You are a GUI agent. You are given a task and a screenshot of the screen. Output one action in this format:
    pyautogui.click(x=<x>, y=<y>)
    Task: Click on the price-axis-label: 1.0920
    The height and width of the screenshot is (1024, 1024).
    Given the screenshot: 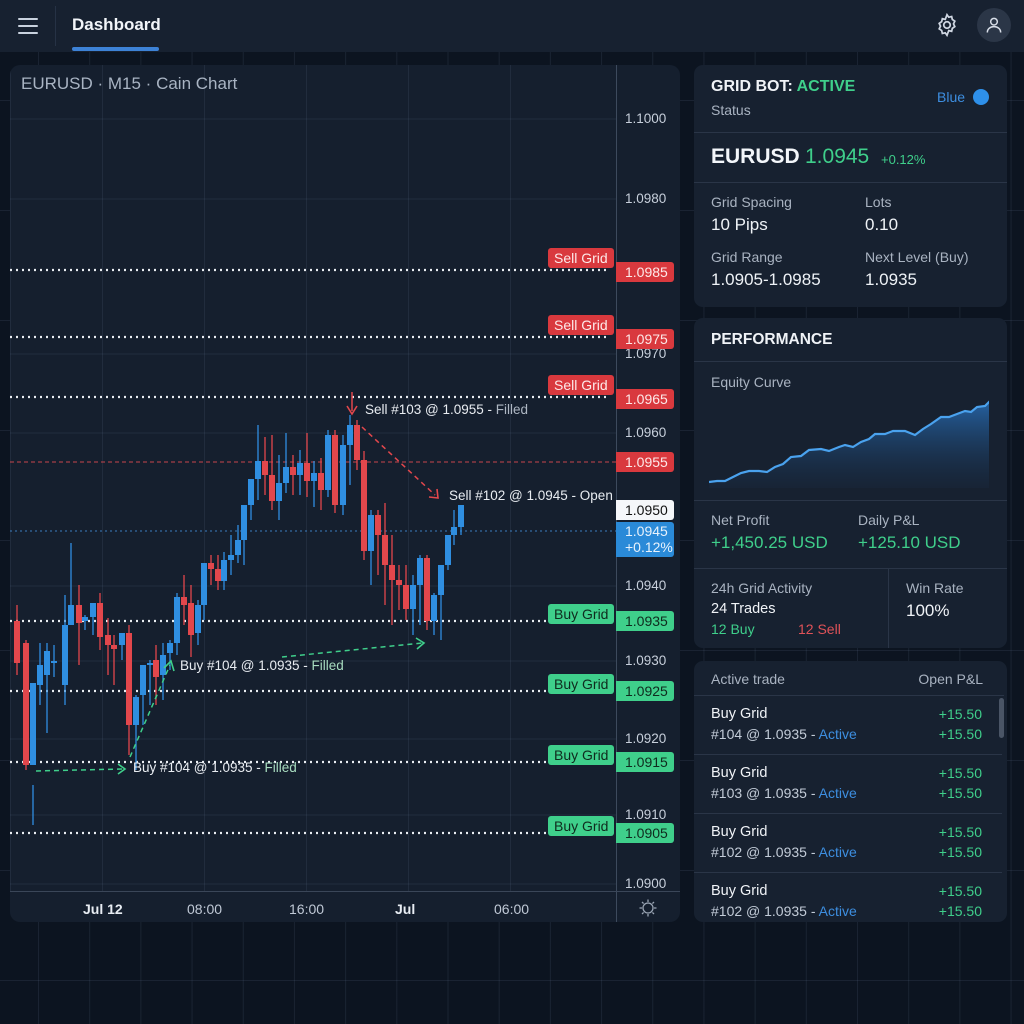 What is the action you would take?
    pyautogui.click(x=646, y=738)
    